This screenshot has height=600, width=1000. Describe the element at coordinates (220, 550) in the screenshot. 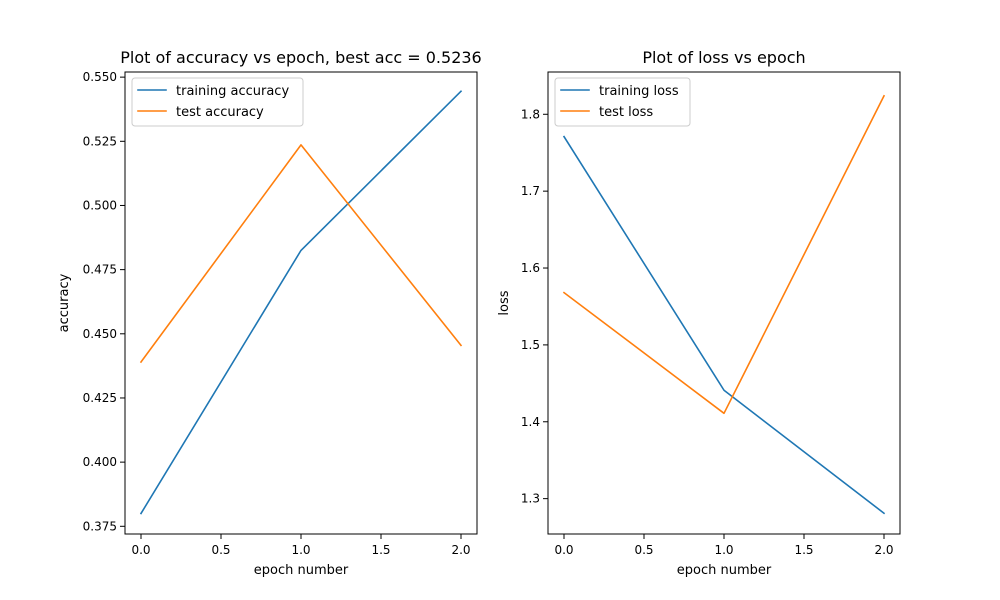

I see `accuracy-xtick-label: 0.5` at that location.